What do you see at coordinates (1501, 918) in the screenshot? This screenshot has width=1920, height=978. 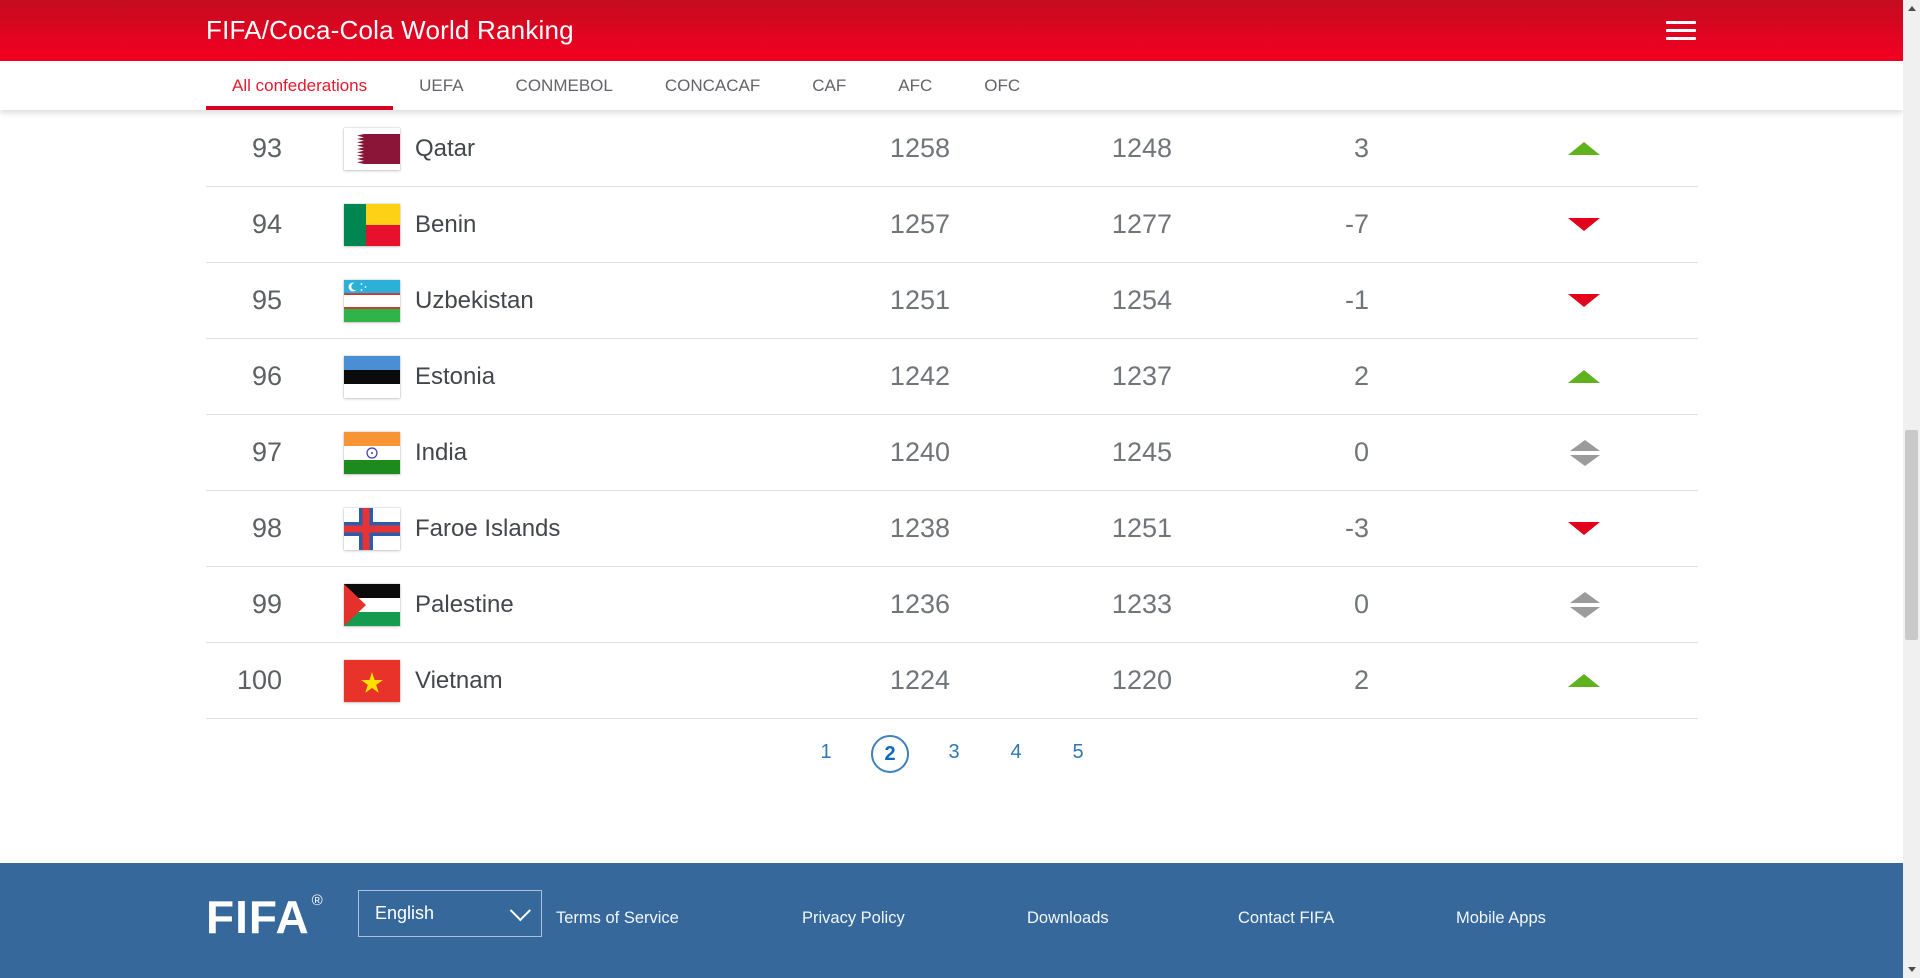 I see `footer-link-mobile-apps: Mobile Apps` at bounding box center [1501, 918].